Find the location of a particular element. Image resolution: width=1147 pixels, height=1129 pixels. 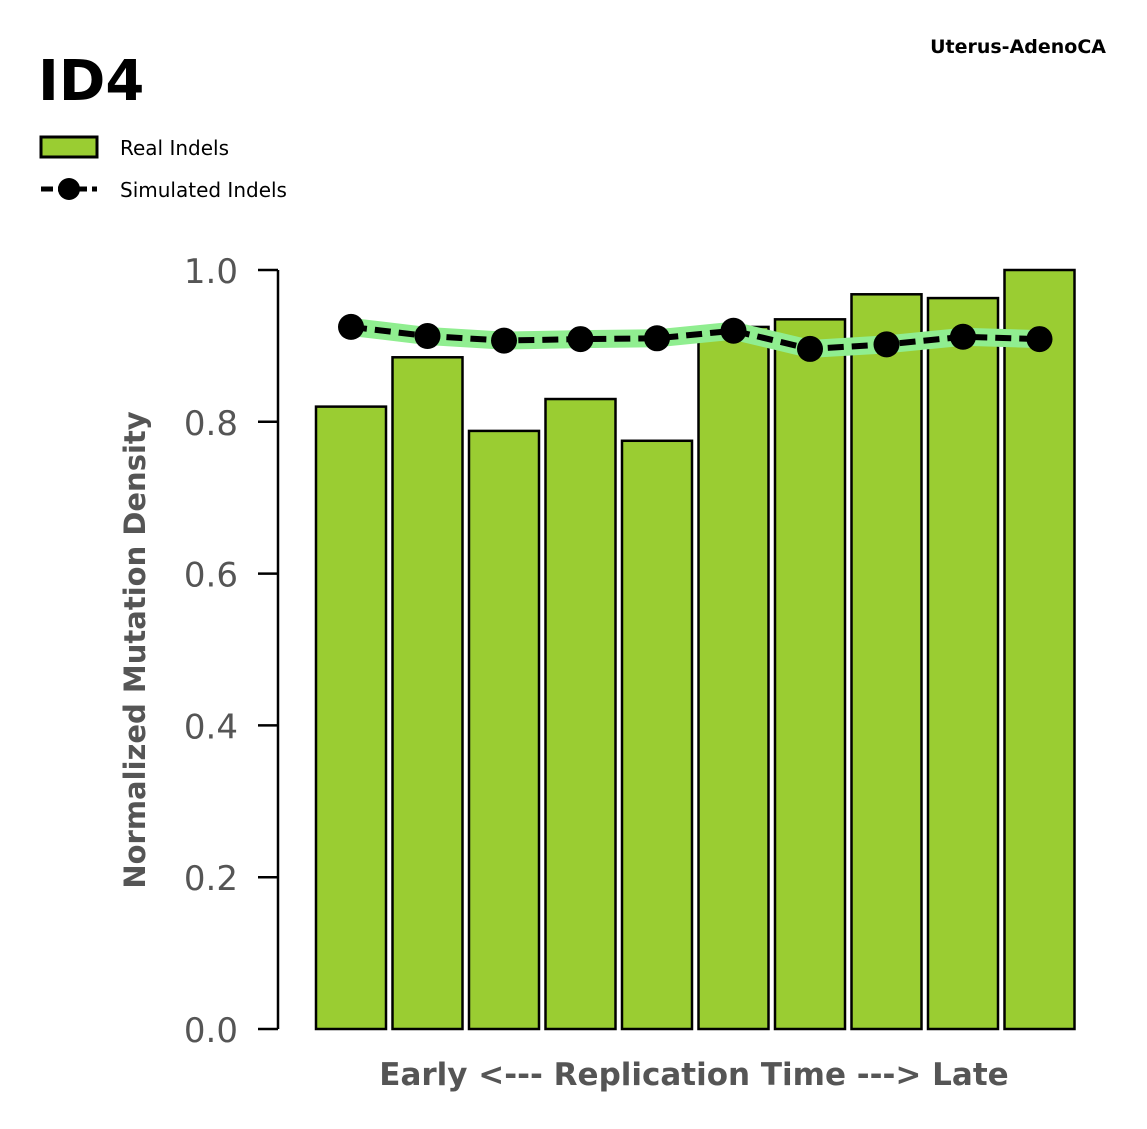

simulated-line is located at coordinates (695, 337).